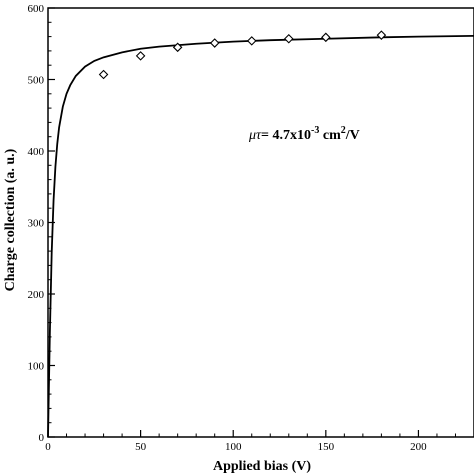 This screenshot has width=474, height=474. What do you see at coordinates (352, 135) in the screenshot?
I see `annotation-unit-suffix: /V` at bounding box center [352, 135].